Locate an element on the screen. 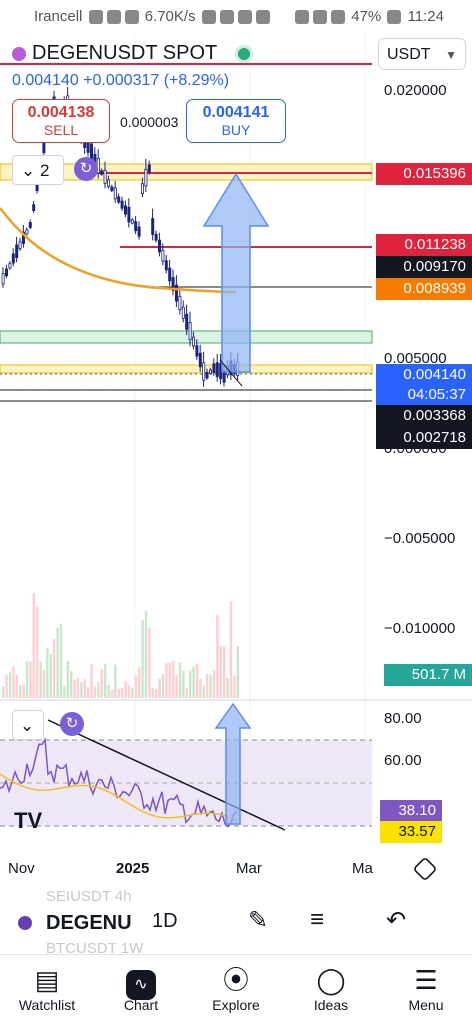  watchlist-icon: ▤ is located at coordinates (47, 980).